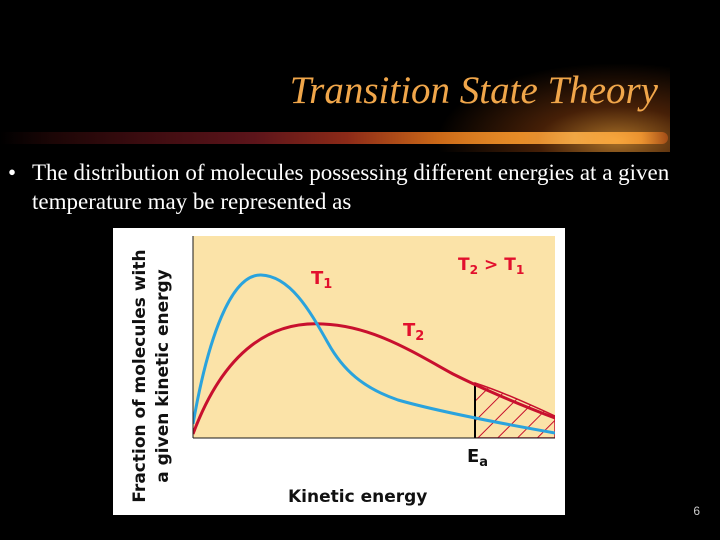 This screenshot has width=720, height=540. Describe the element at coordinates (477, 458) in the screenshot. I see `ea-label: Ea` at that location.